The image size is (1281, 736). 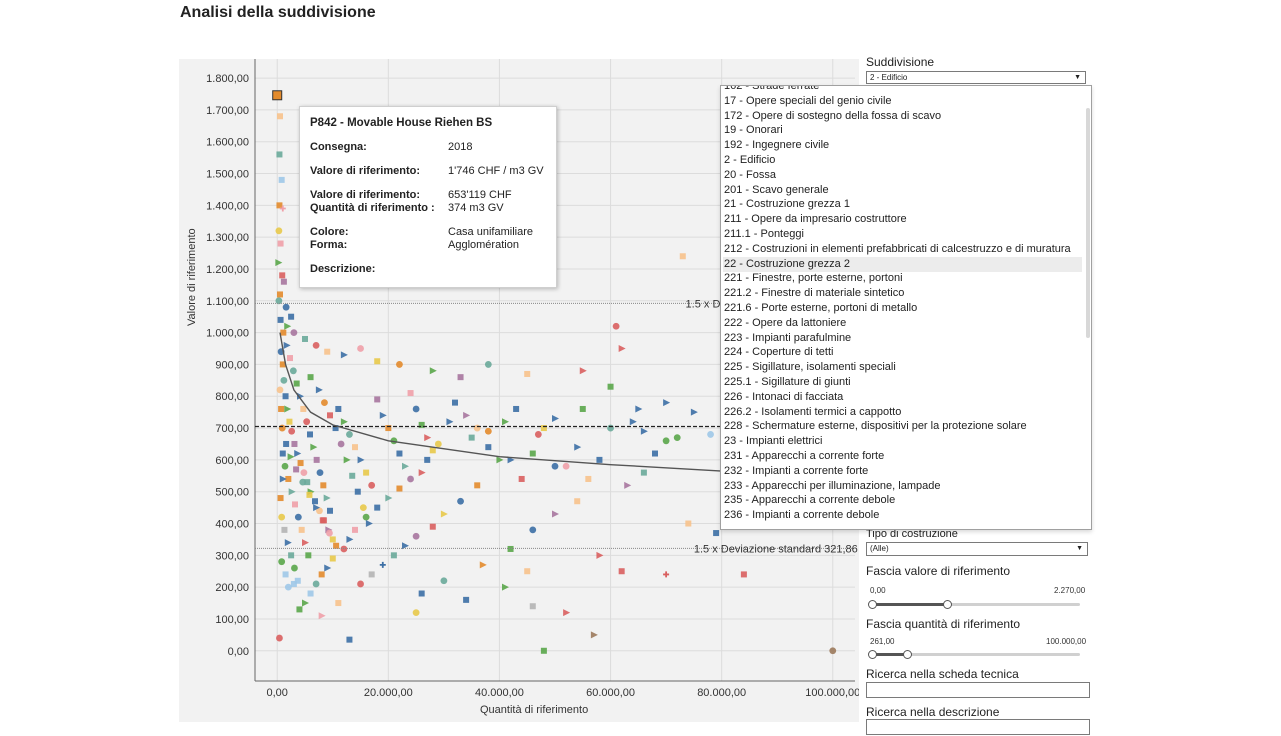 What do you see at coordinates (238, 652) in the screenshot?
I see `y-tick-label: 0,00` at bounding box center [238, 652].